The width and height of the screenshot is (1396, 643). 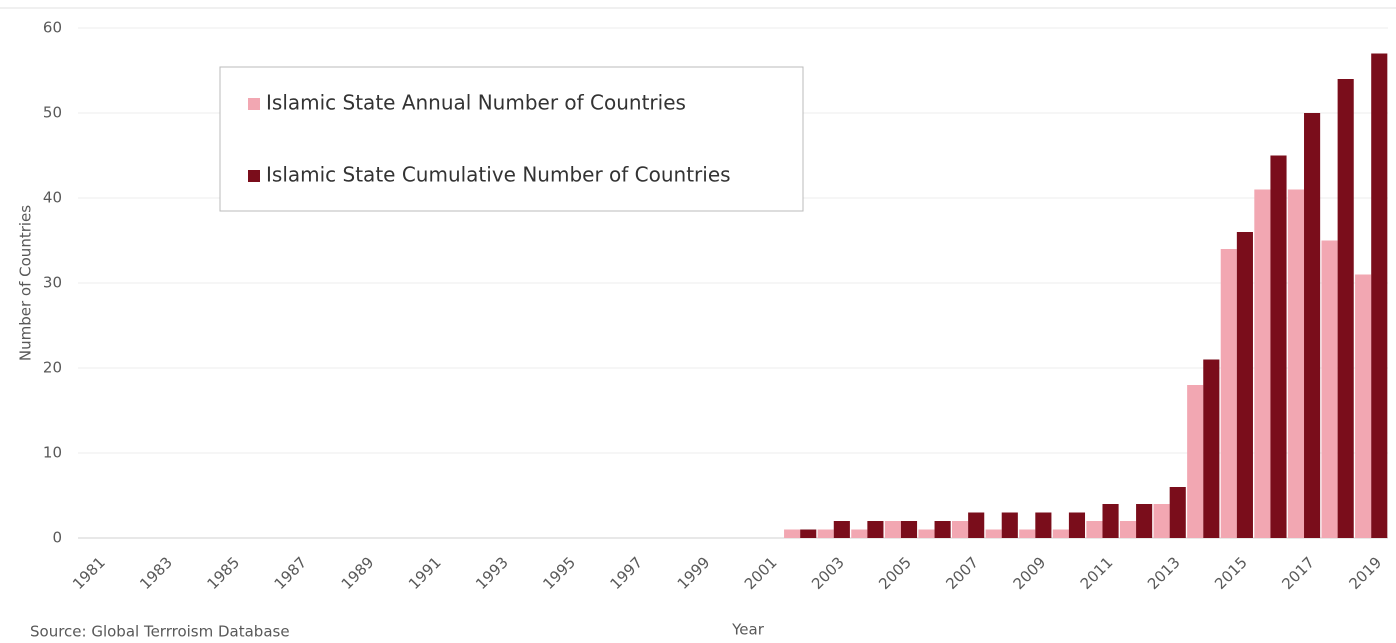 I want to click on x-tick-label: 2019, so click(x=1365, y=573).